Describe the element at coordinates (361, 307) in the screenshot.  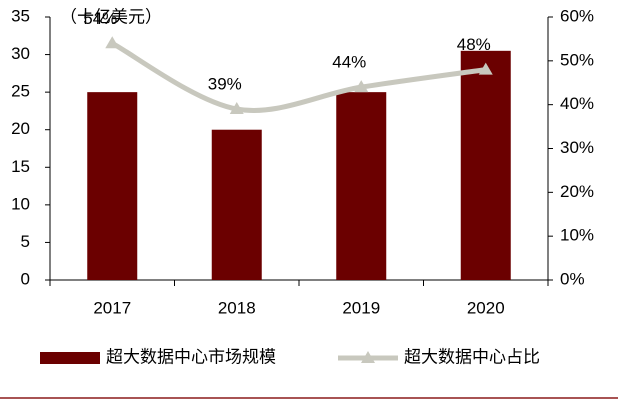
I see `x-tick-label: 2019` at that location.